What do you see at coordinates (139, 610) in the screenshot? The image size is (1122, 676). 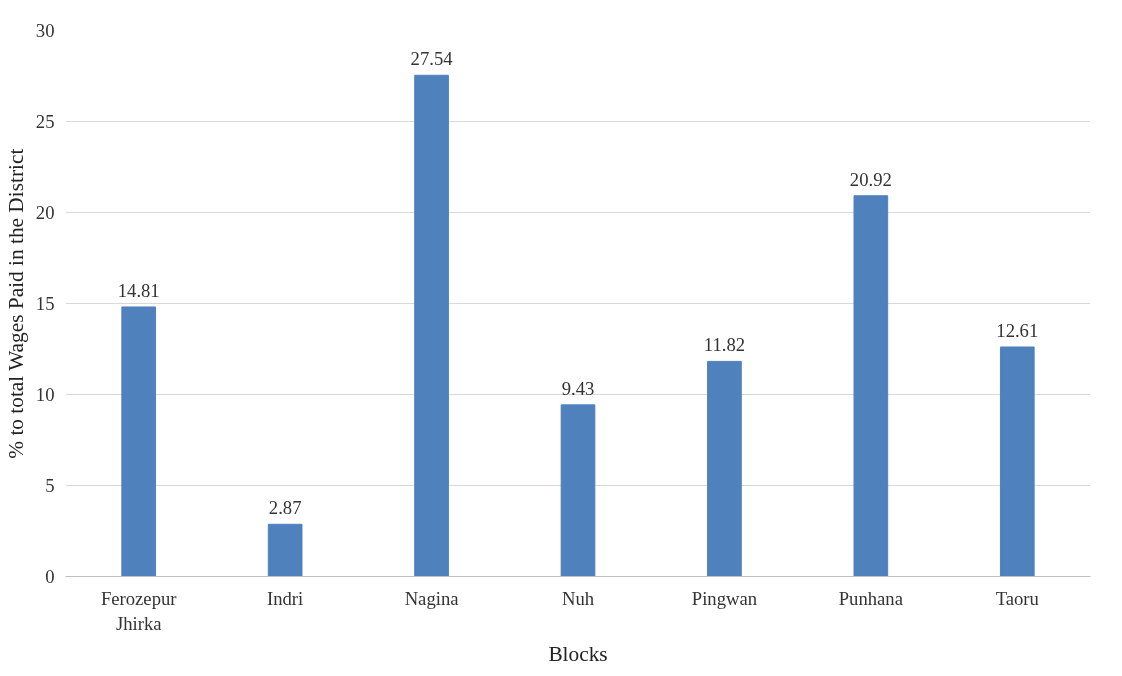 I see `x-tick-label: Ferozepur Jhirka` at bounding box center [139, 610].